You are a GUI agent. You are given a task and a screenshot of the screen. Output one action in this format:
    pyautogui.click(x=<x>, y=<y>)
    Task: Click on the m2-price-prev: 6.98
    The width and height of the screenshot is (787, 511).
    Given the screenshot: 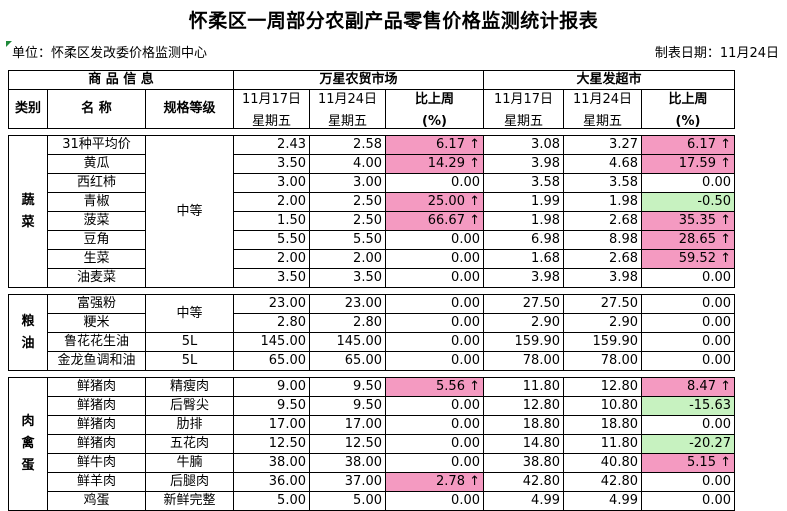 What is the action you would take?
    pyautogui.click(x=523, y=240)
    